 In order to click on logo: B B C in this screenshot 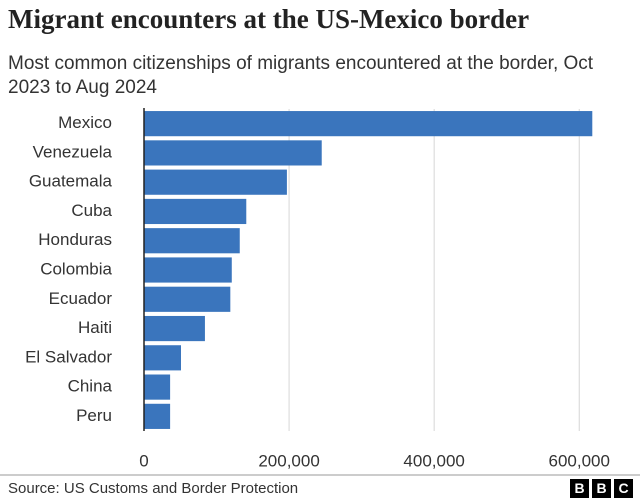, I will do `click(601, 488)`.